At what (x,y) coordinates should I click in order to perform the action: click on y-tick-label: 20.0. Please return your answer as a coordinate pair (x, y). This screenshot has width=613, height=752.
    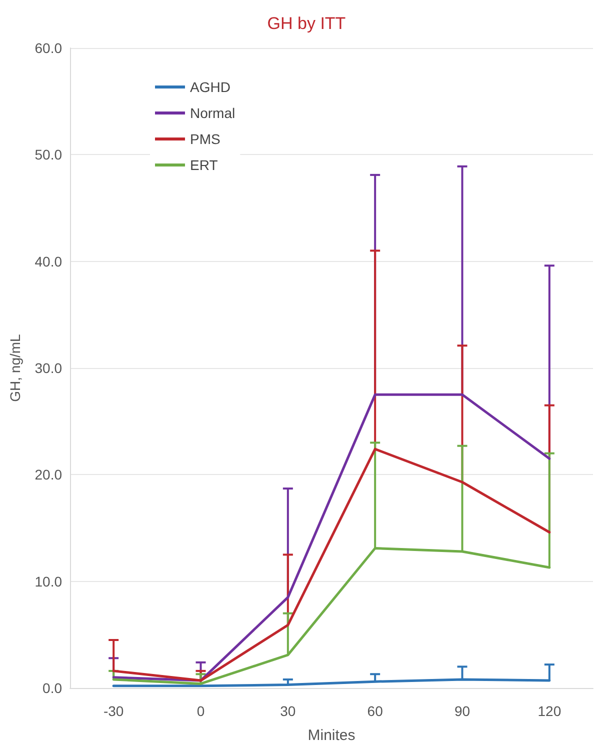
    Looking at the image, I should click on (48, 474).